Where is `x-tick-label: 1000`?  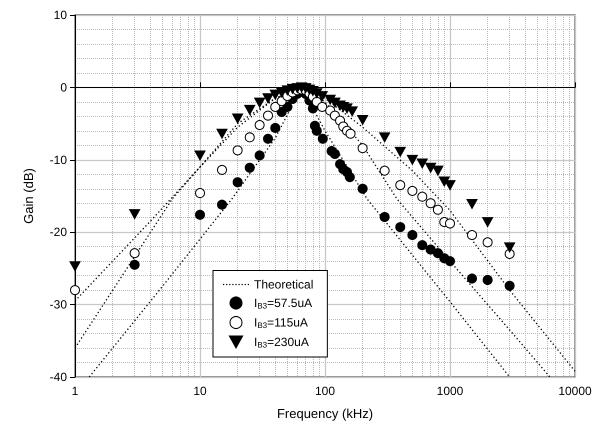 x-tick-label: 1000 is located at coordinates (450, 391).